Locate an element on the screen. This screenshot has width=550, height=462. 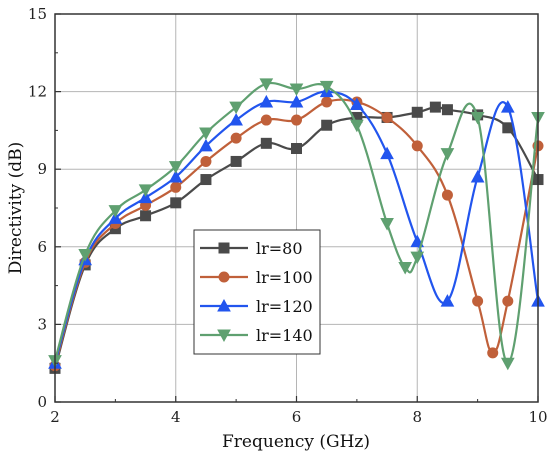
y-axis-label: Directivity (dB) is located at coordinates (16, 208).